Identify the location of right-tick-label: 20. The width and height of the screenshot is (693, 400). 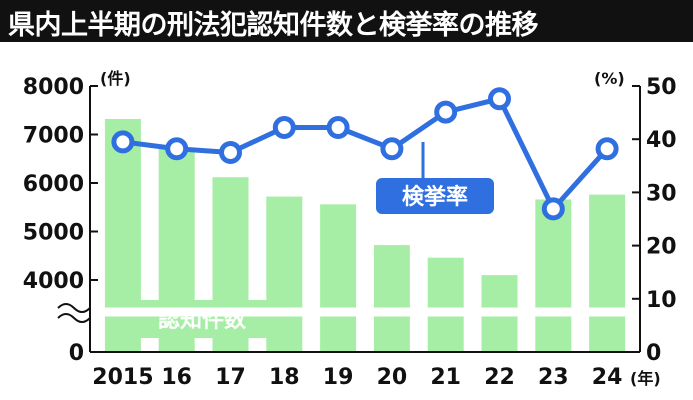
(661, 247).